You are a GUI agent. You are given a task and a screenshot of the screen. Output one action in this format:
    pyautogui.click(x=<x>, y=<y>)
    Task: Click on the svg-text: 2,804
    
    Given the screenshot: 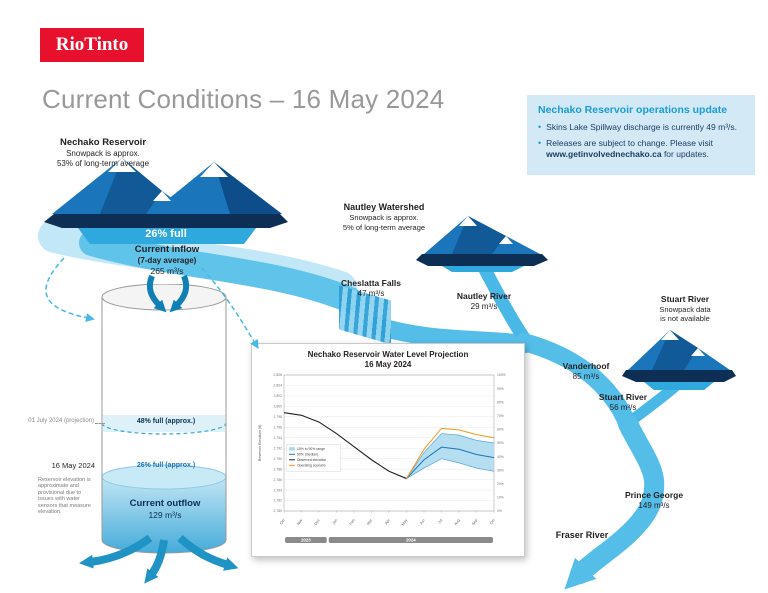 What is the action you would take?
    pyautogui.click(x=278, y=386)
    